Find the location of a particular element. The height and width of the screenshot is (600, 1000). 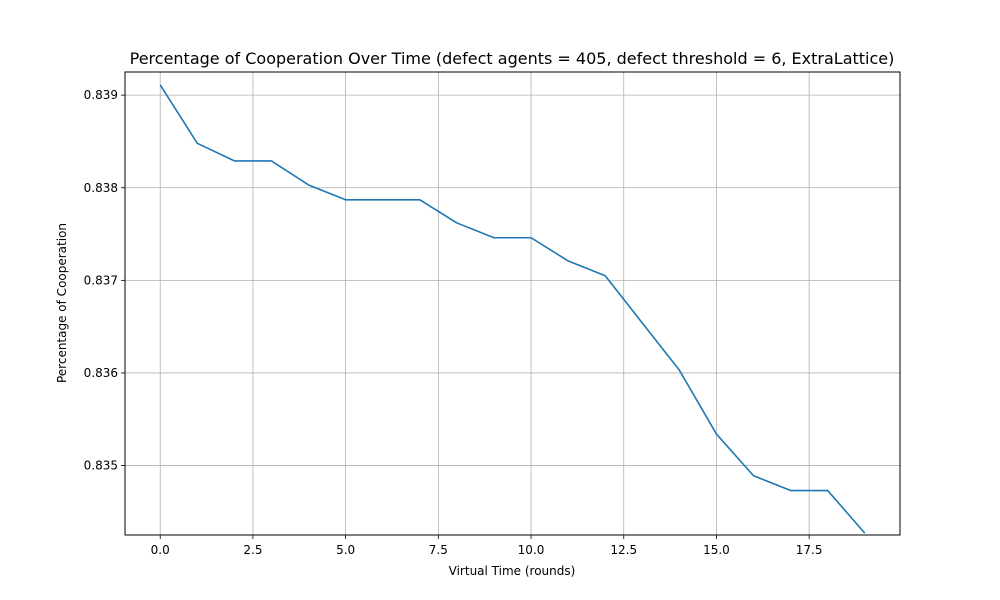

x-tick-label: 7.5 is located at coordinates (438, 550).